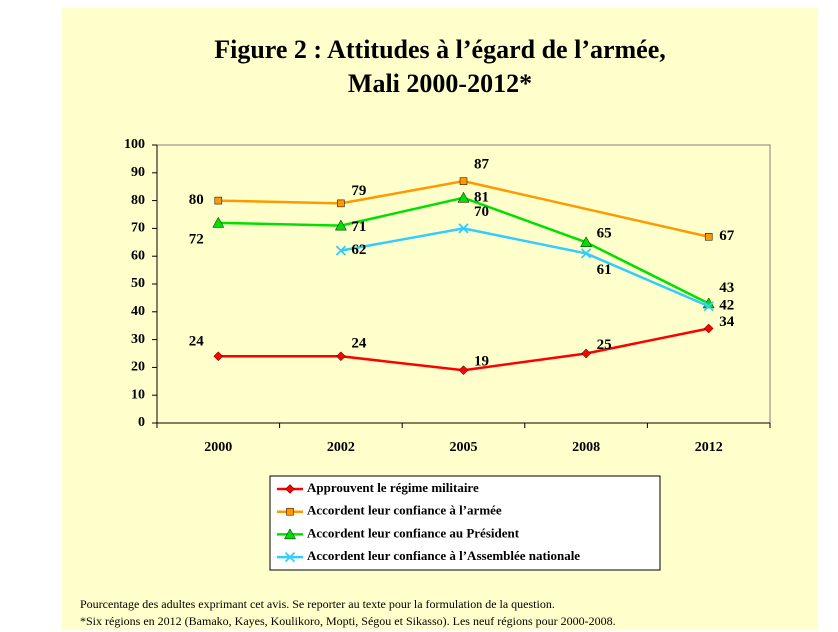 This screenshot has width=838, height=632. Describe the element at coordinates (604, 270) in the screenshot. I see `data-label: 61` at that location.